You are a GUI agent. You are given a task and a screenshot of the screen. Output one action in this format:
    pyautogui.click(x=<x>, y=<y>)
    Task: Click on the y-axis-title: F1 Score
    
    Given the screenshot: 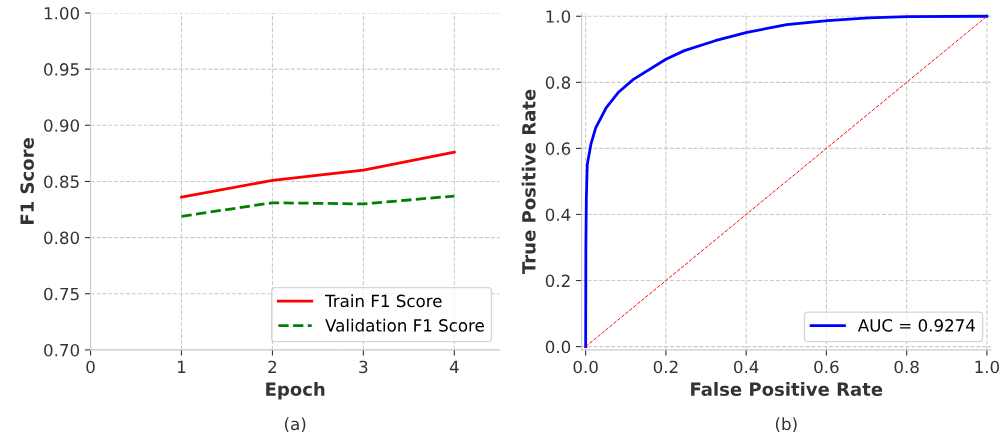 What is the action you would take?
    pyautogui.click(x=27, y=181)
    